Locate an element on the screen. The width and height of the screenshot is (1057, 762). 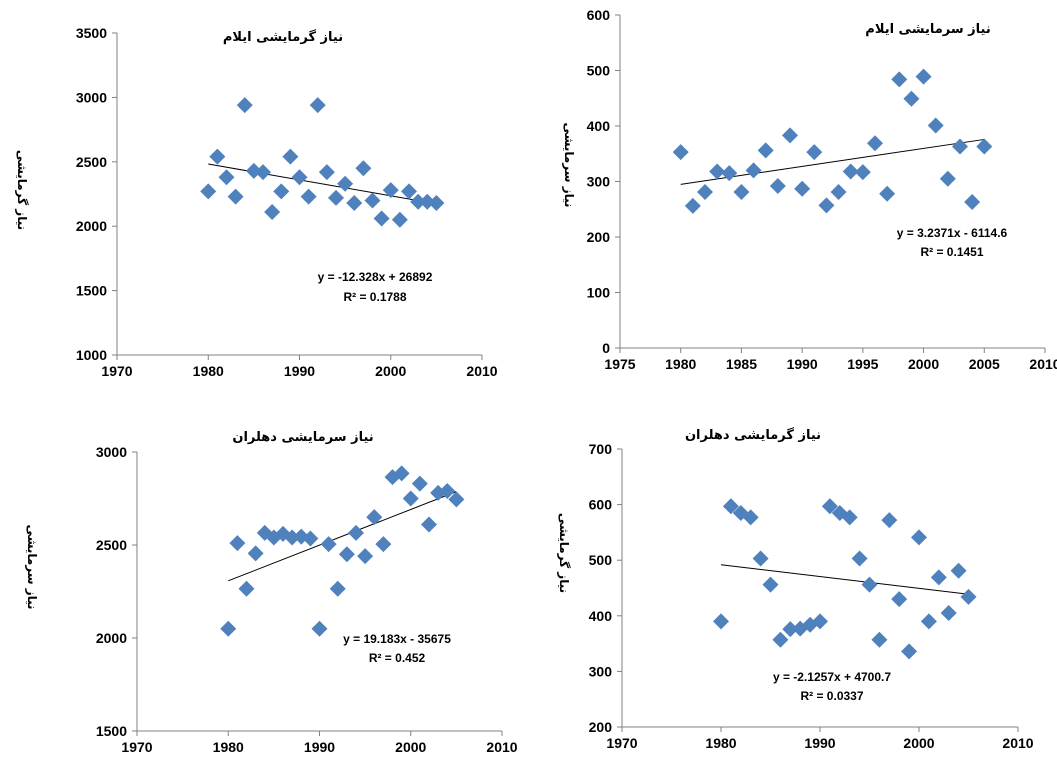
y-tick-label: 3000 is located at coordinates (111, 452).